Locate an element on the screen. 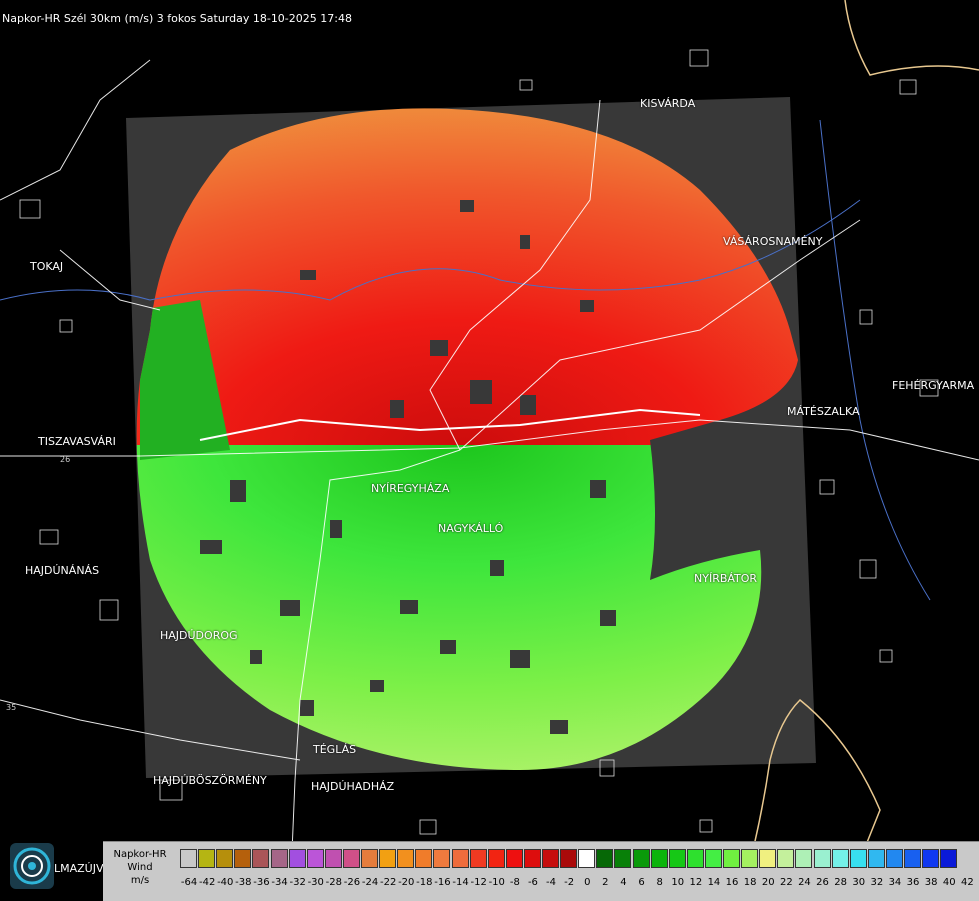 Image resolution: width=979 pixels, height=901 pixels. city-label-nyiregyhaza: NYÍREGYHÁZA is located at coordinates (410, 488).